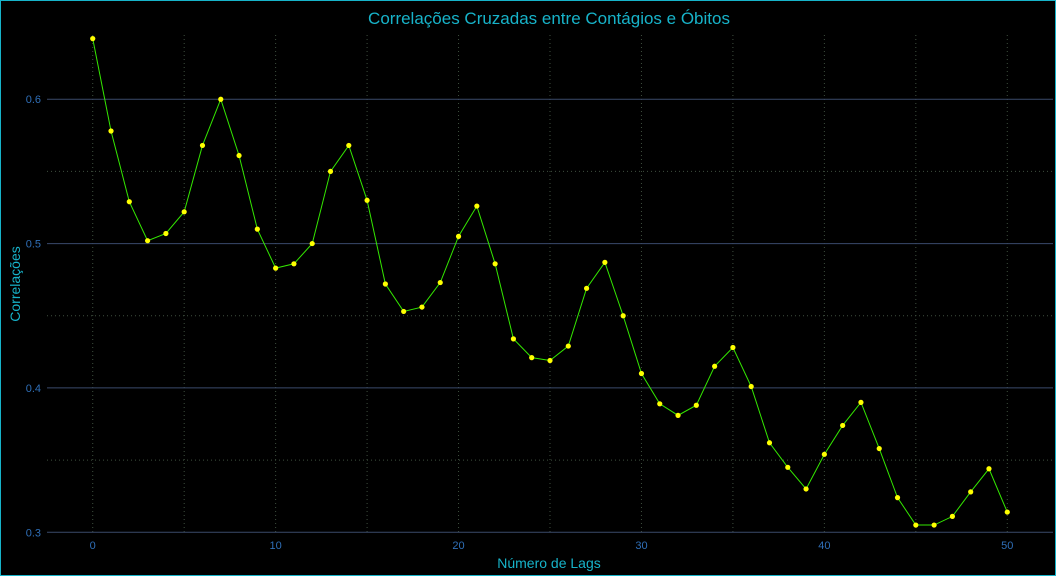  Describe the element at coordinates (1007, 546) in the screenshot. I see `x-tick-label: 50` at that location.